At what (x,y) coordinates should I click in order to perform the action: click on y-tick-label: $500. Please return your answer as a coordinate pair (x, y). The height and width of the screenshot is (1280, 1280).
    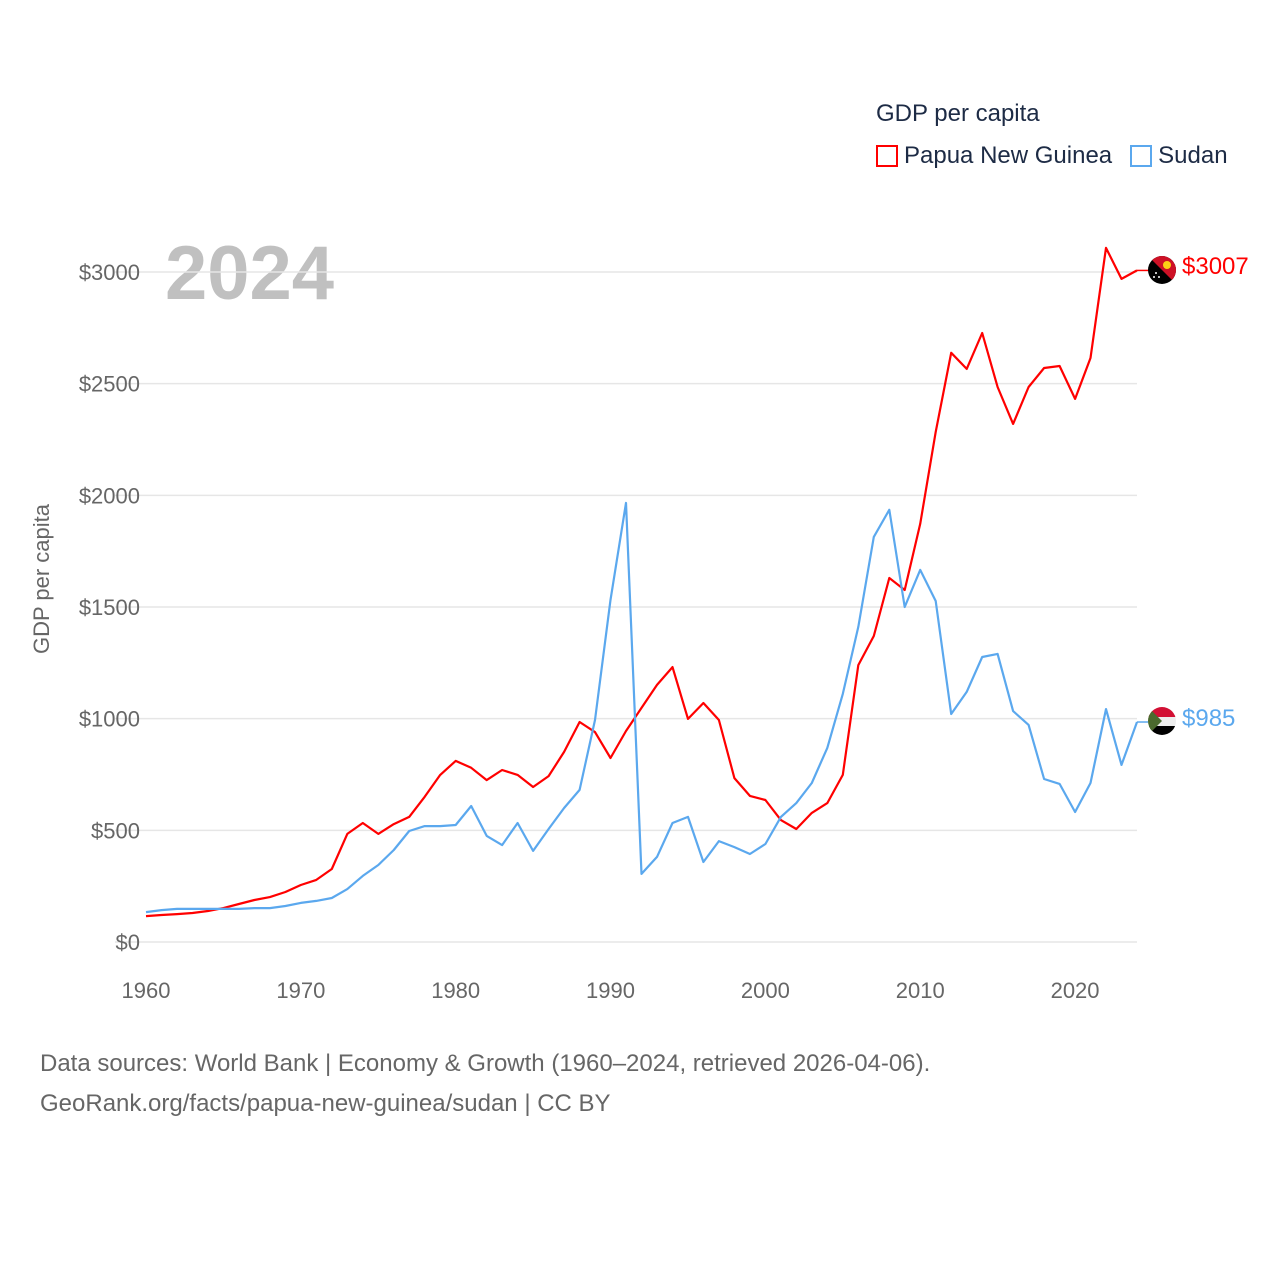
    Looking at the image, I should click on (115, 830).